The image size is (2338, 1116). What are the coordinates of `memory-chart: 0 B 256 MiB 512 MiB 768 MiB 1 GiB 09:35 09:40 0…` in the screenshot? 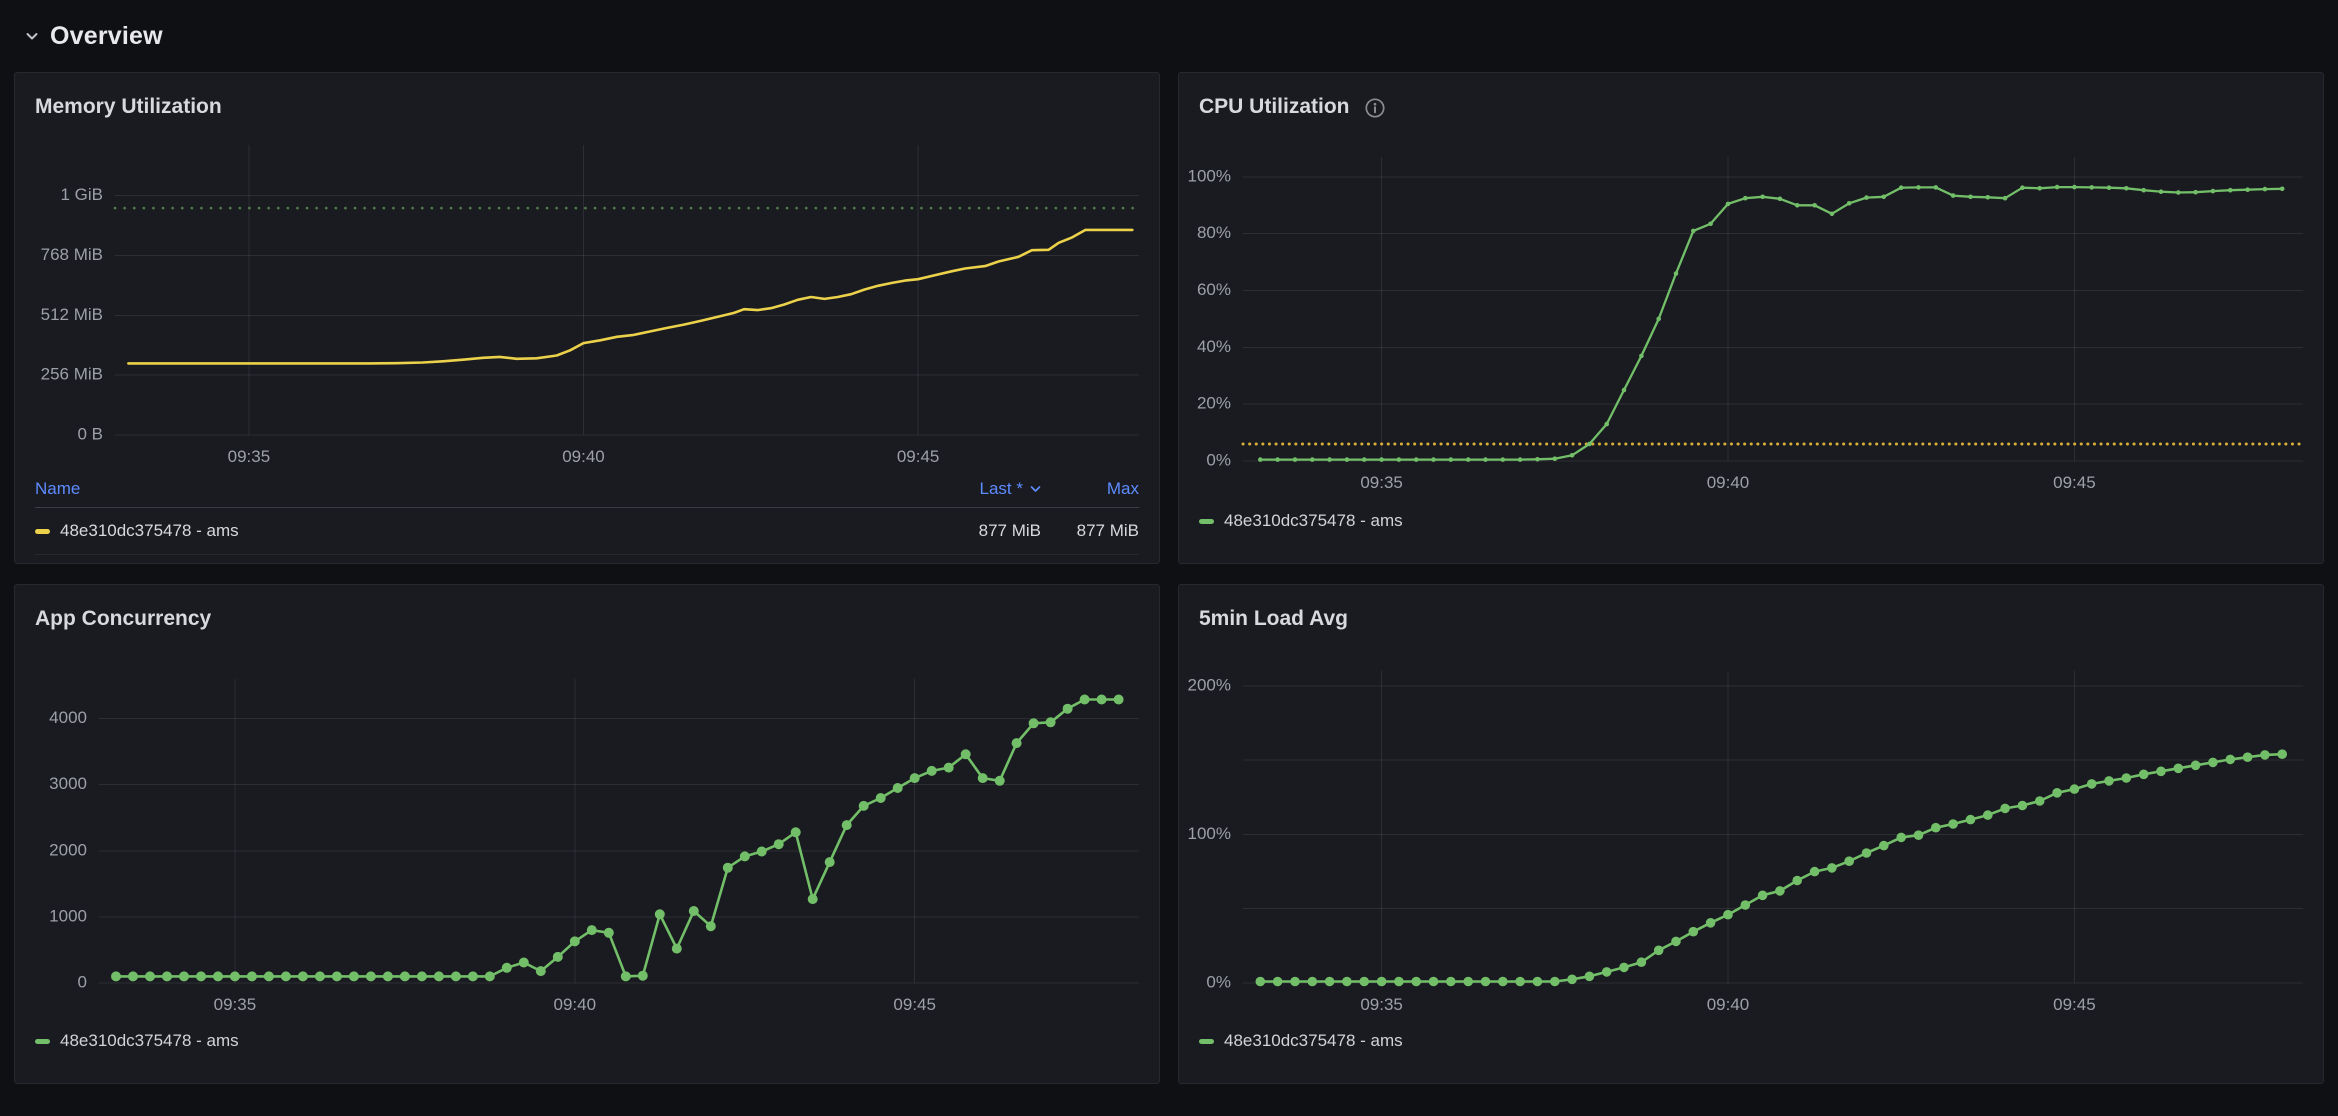 It's located at (587, 301).